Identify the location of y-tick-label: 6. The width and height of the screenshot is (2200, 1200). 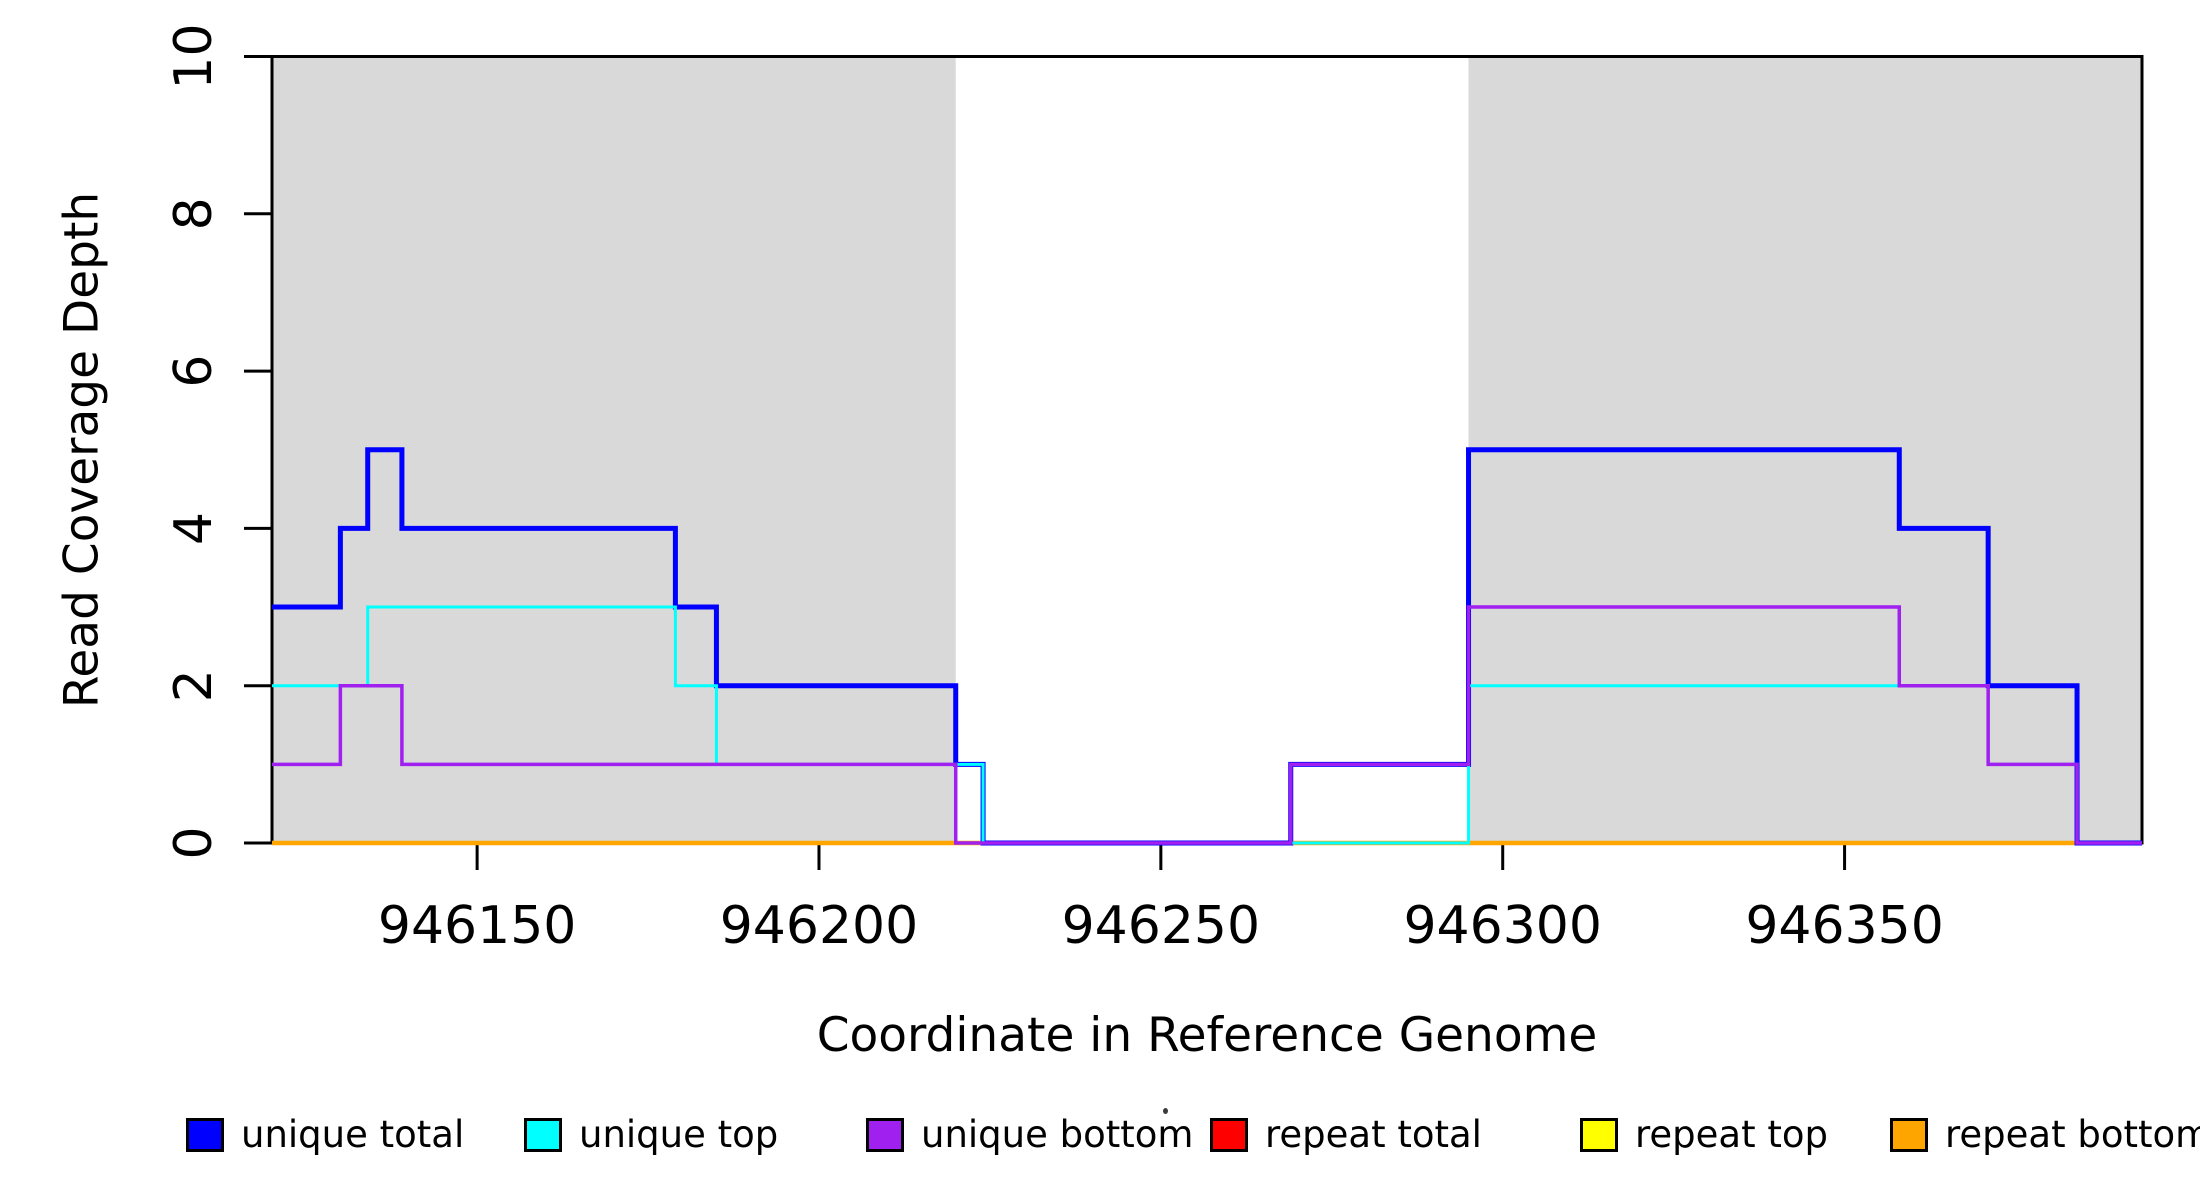
(194, 371).